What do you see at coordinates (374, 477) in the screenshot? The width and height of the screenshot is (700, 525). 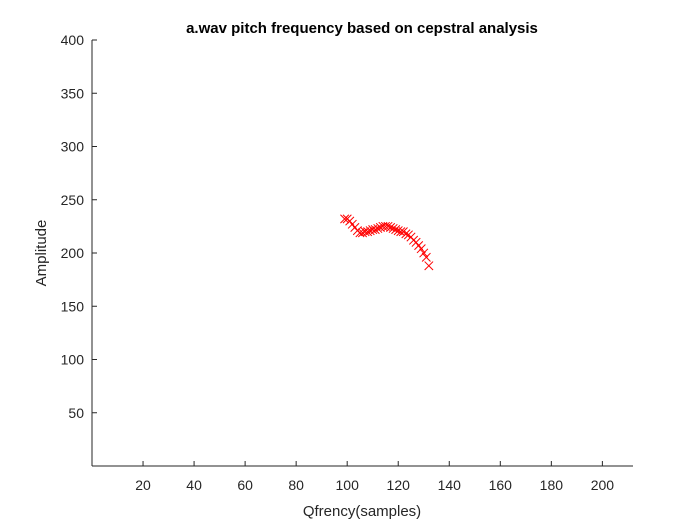 I see `x-ticks: 20 40 60 80 100 120 140 160 180 200` at bounding box center [374, 477].